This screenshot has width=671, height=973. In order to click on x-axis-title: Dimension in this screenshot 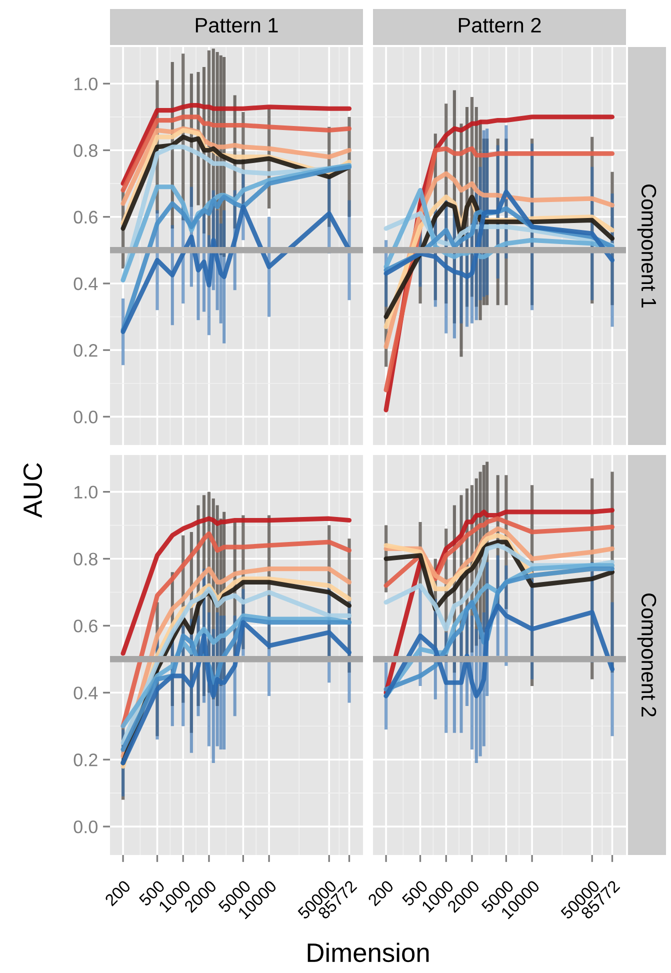, I will do `click(368, 952)`.